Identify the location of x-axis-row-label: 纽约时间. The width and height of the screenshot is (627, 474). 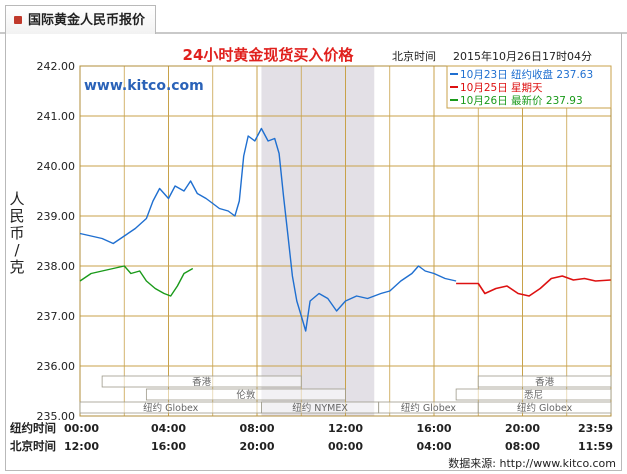
(33, 428).